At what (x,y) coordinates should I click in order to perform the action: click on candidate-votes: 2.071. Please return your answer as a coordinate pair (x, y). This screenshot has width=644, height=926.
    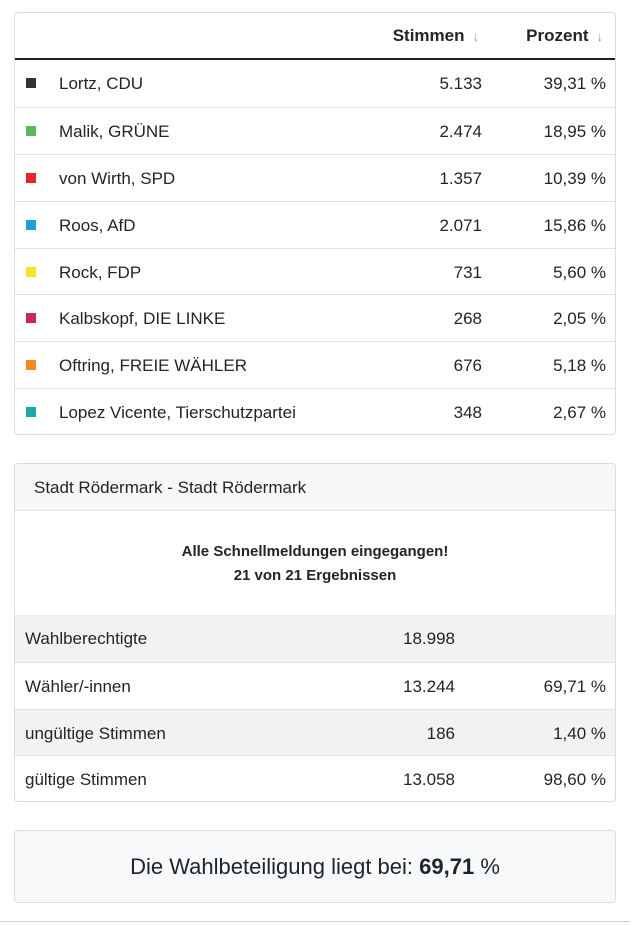
    Looking at the image, I should click on (460, 225).